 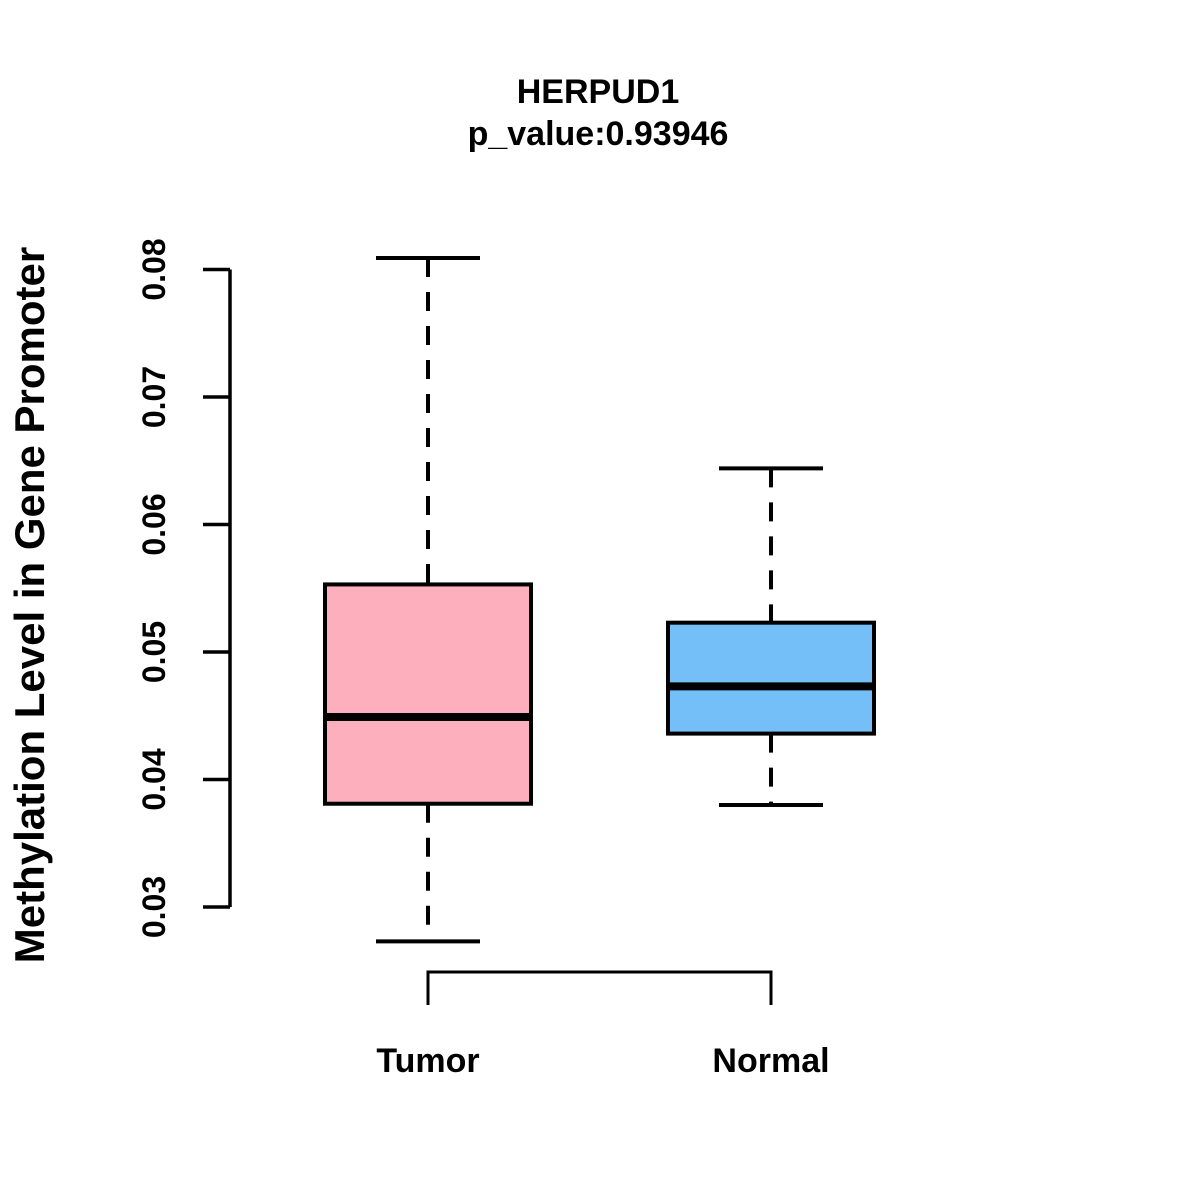 What do you see at coordinates (599, 987) in the screenshot?
I see `x-axis-bracket` at bounding box center [599, 987].